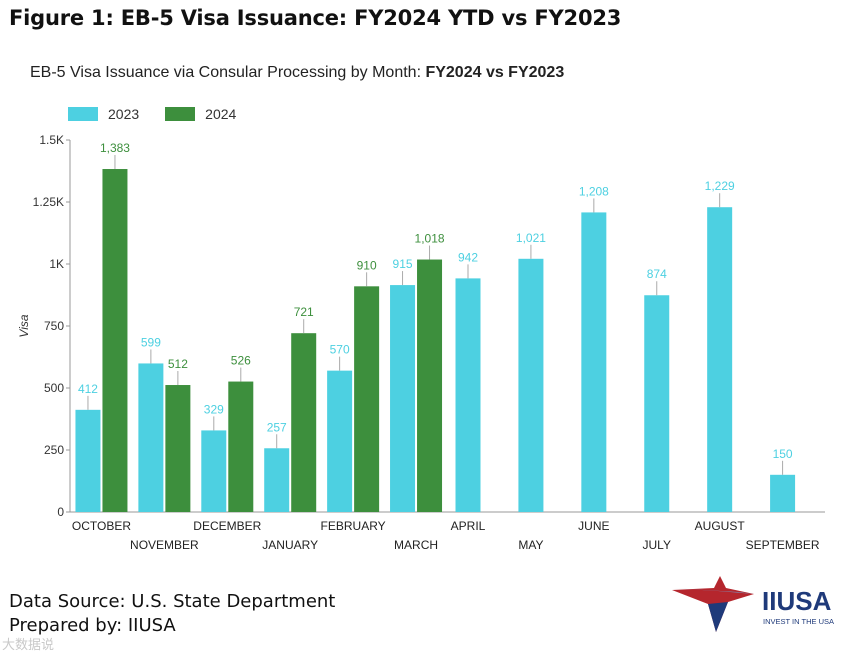 Image resolution: width=865 pixels, height=656 pixels. What do you see at coordinates (783, 545) in the screenshot?
I see `x-tick-label: SEPTEMBER` at bounding box center [783, 545].